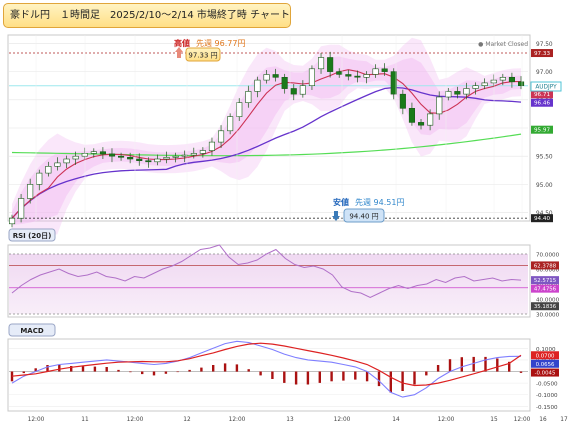  Describe the element at coordinates (545, 266) in the screenshot. I see `rsi-badge-label: 62.3788` at that location.